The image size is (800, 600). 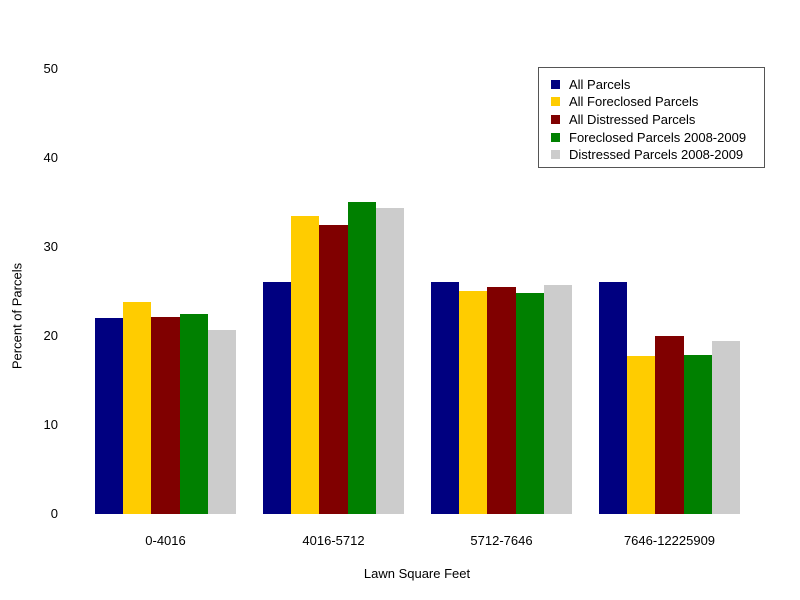 I want to click on legend-label: All Distressed Parcels, so click(x=632, y=119).